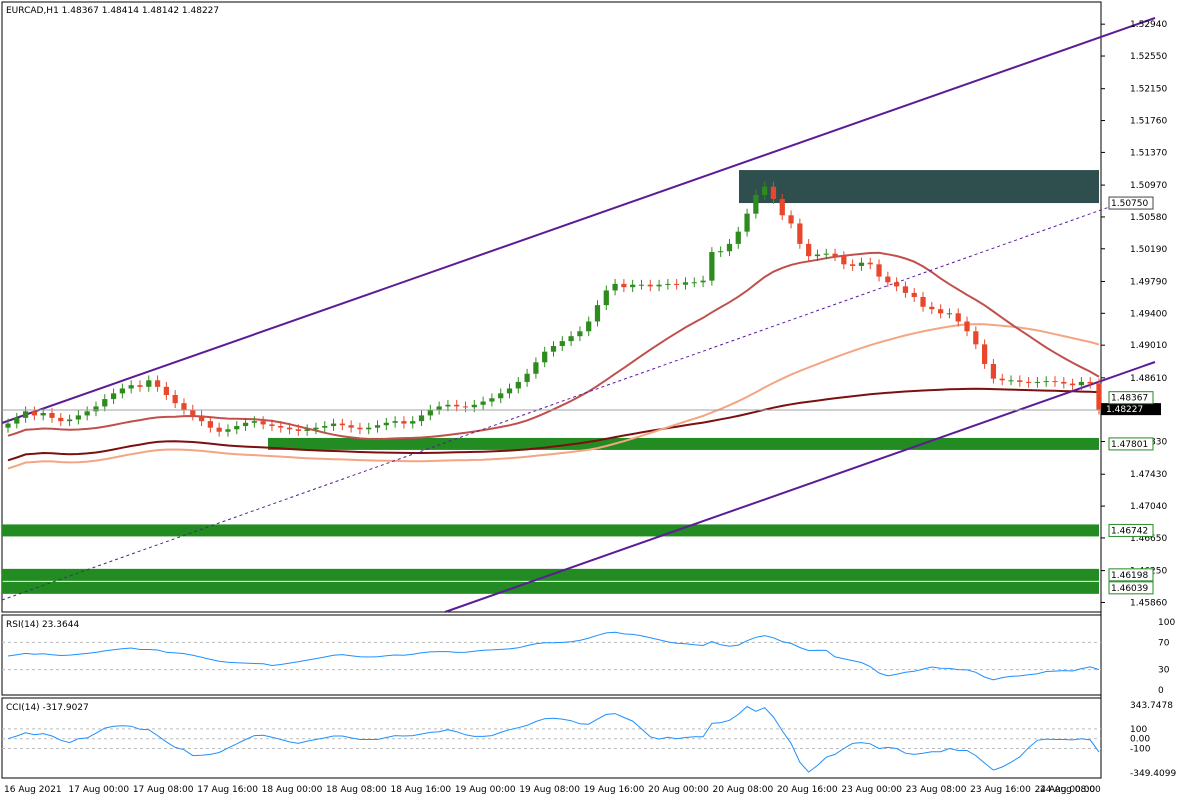 The height and width of the screenshot is (800, 1200). What do you see at coordinates (1161, 691) in the screenshot?
I see `rsi-scale-label: 0` at bounding box center [1161, 691].